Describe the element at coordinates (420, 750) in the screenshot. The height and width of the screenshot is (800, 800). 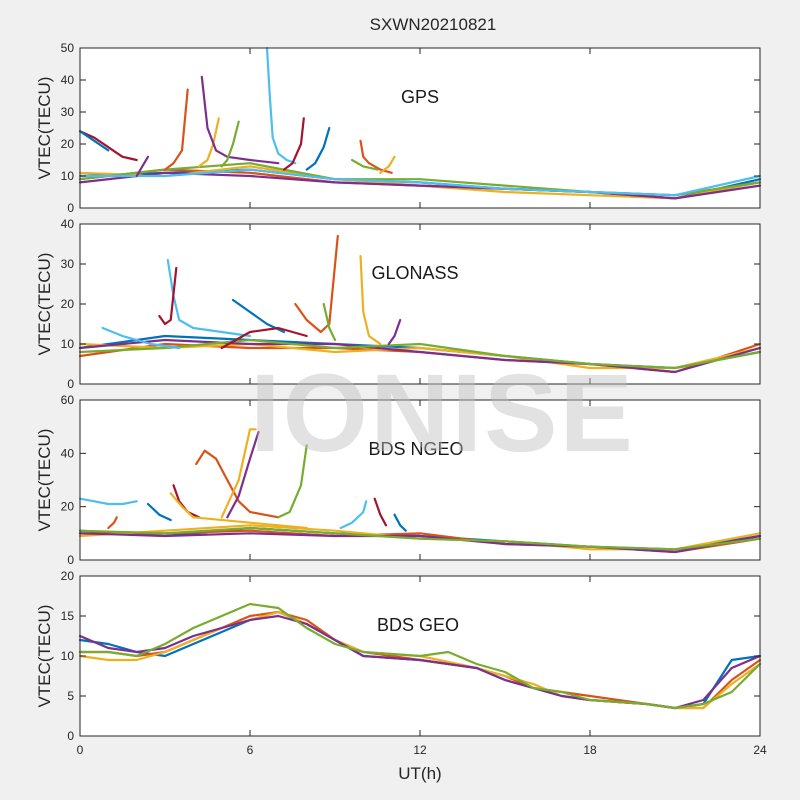
I see `x-tick-label: 12` at that location.